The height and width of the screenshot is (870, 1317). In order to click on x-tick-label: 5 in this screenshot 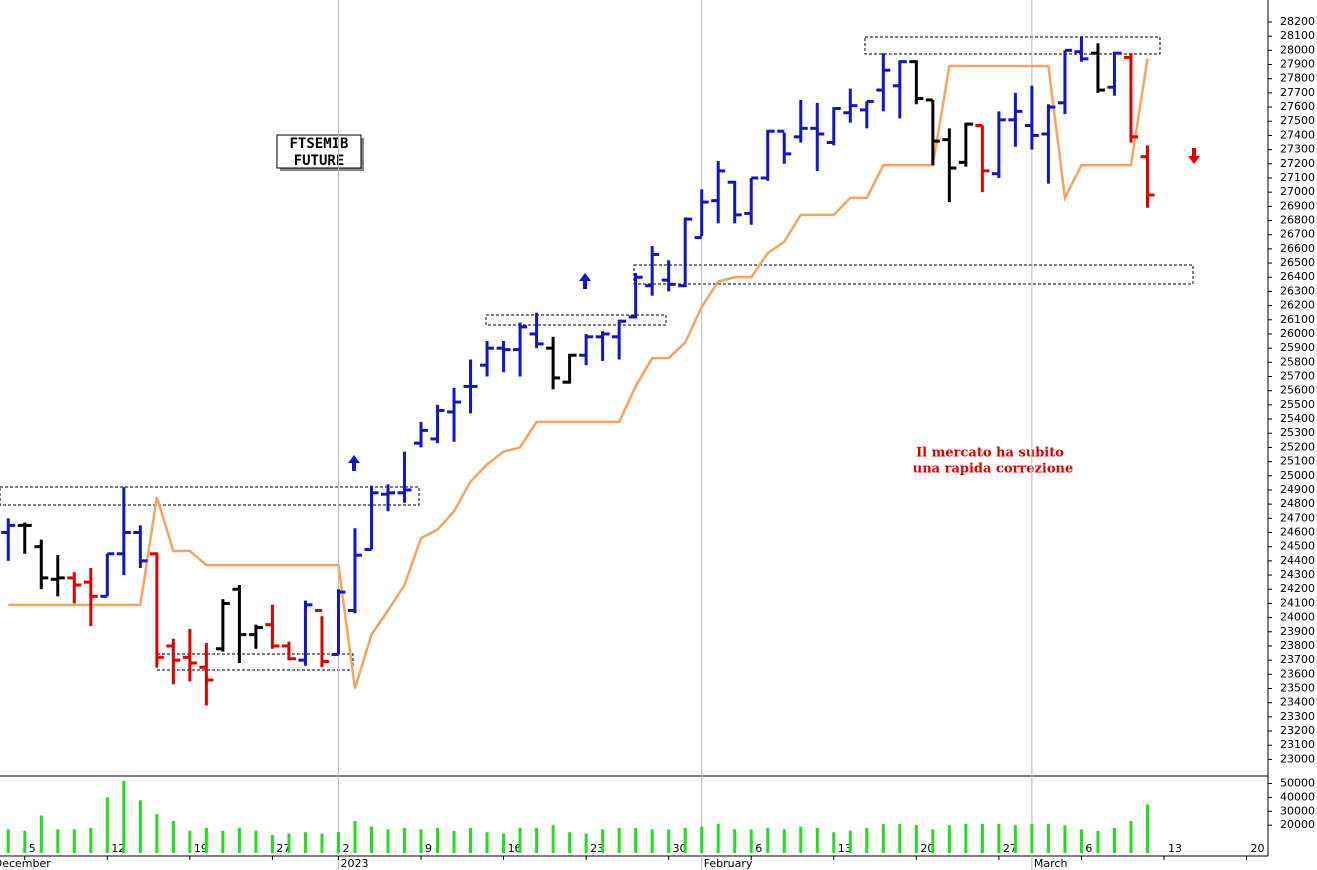, I will do `click(32, 848)`.